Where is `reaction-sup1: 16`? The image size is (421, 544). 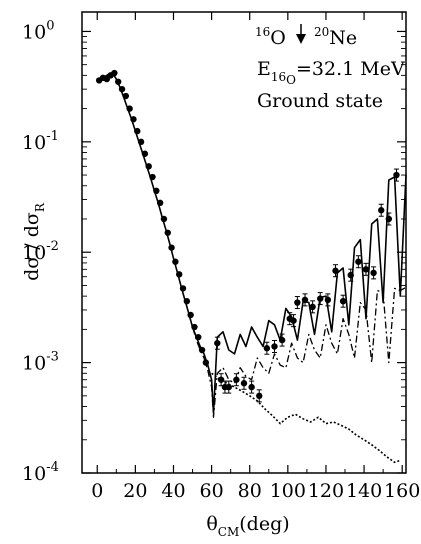 reaction-sup1: 16 is located at coordinates (262, 32).